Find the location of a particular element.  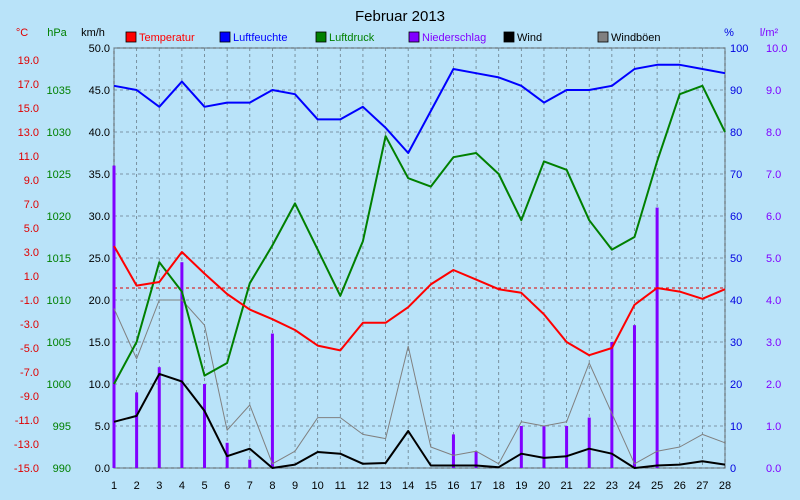

legend-label: Luftdruck is located at coordinates (352, 38).